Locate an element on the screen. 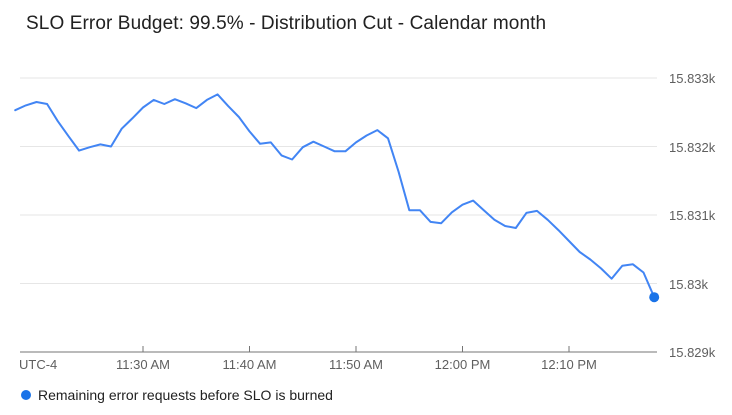 Image resolution: width=732 pixels, height=415 pixels. timezone-label: UTC-4 is located at coordinates (38, 364).